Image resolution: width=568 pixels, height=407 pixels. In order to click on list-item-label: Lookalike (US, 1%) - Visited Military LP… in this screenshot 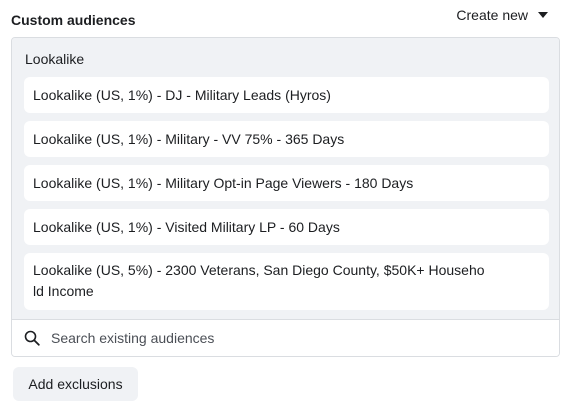, I will do `click(186, 226)`.